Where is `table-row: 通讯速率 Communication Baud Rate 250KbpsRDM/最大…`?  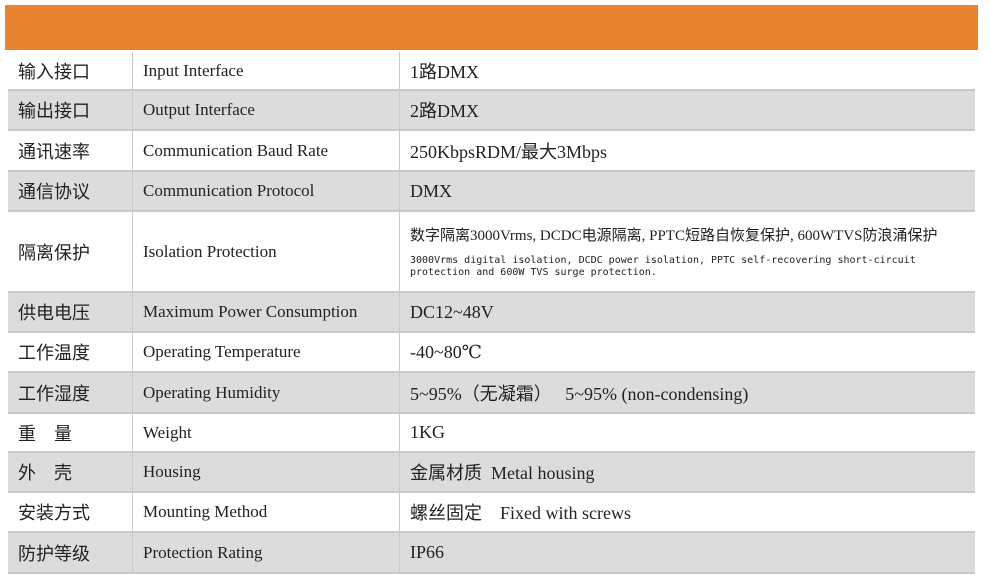 table-row: 通讯速率 Communication Baud Rate 250KbpsRDM/最大… is located at coordinates (491, 151).